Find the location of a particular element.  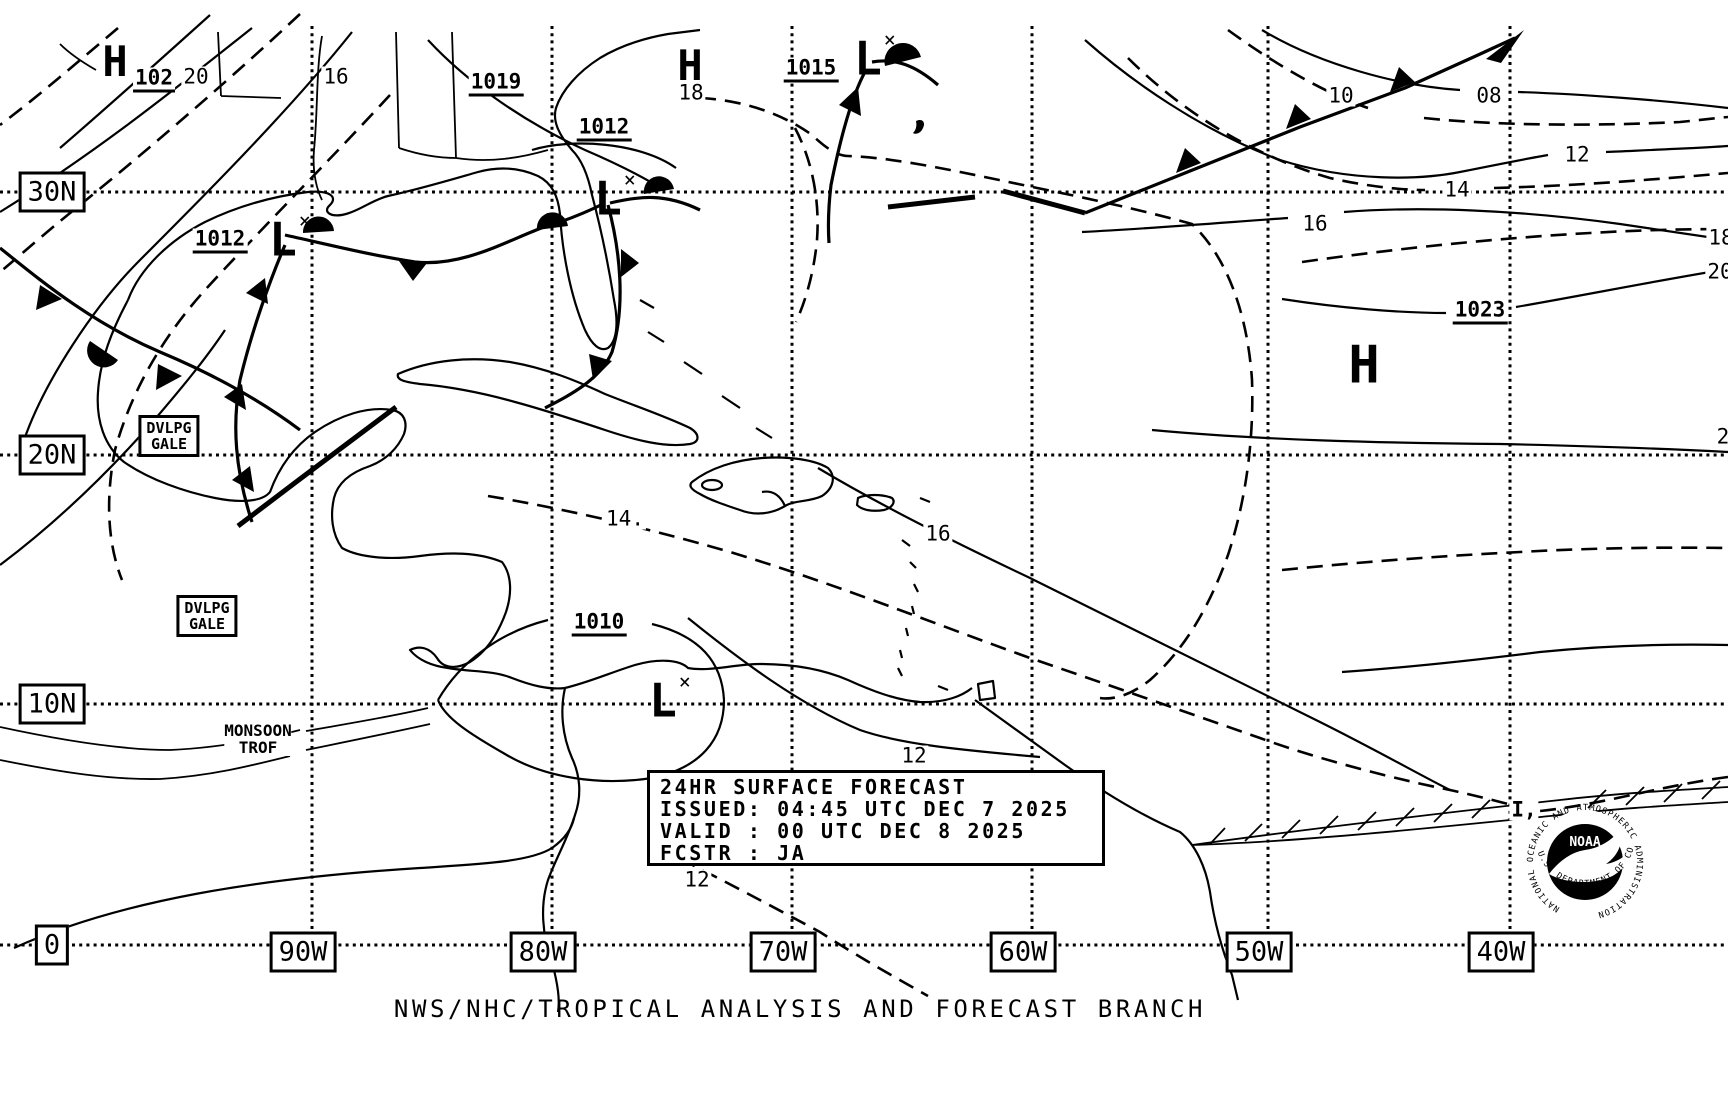

contour-label-I,: I, is located at coordinates (1524, 809).